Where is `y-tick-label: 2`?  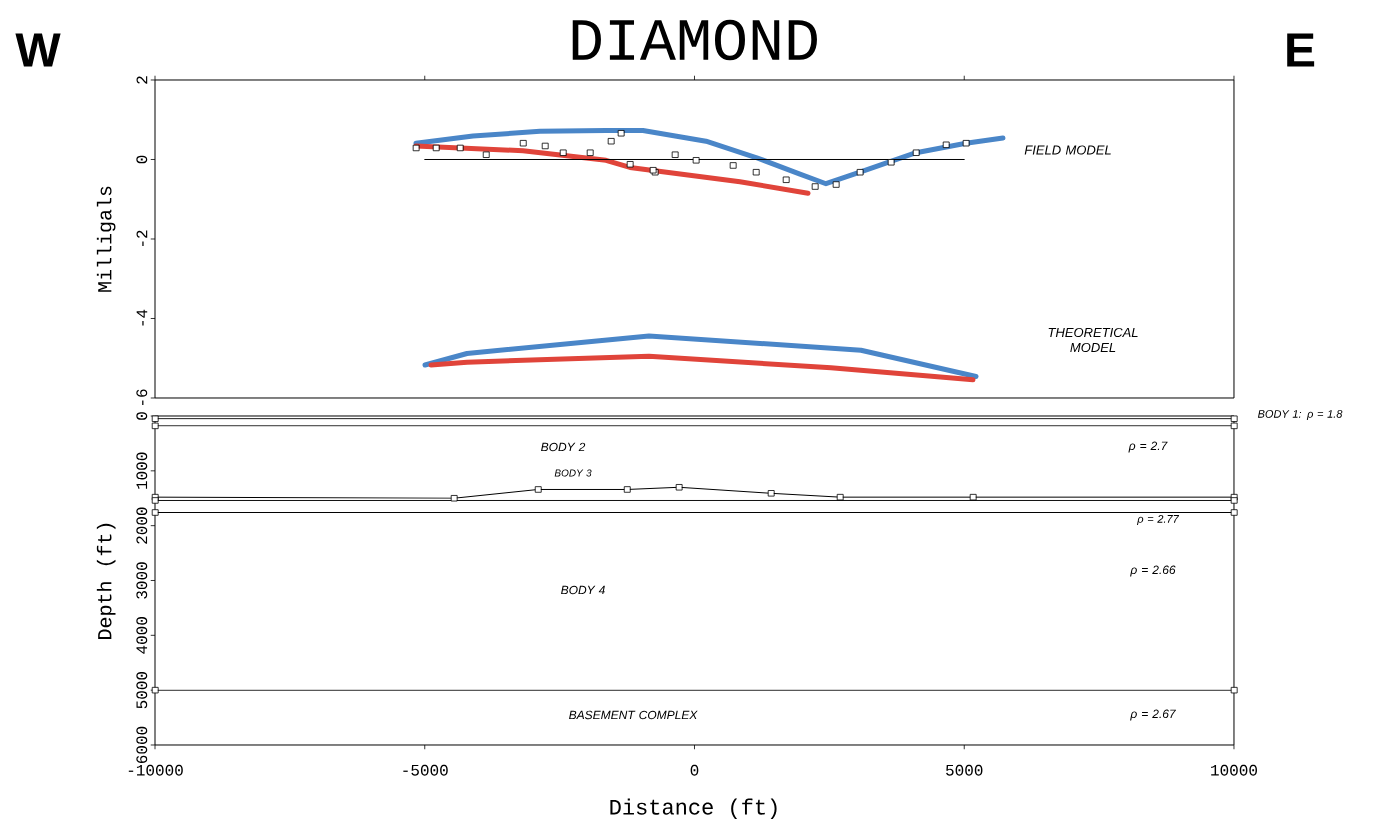 y-tick-label: 2 is located at coordinates (142, 80).